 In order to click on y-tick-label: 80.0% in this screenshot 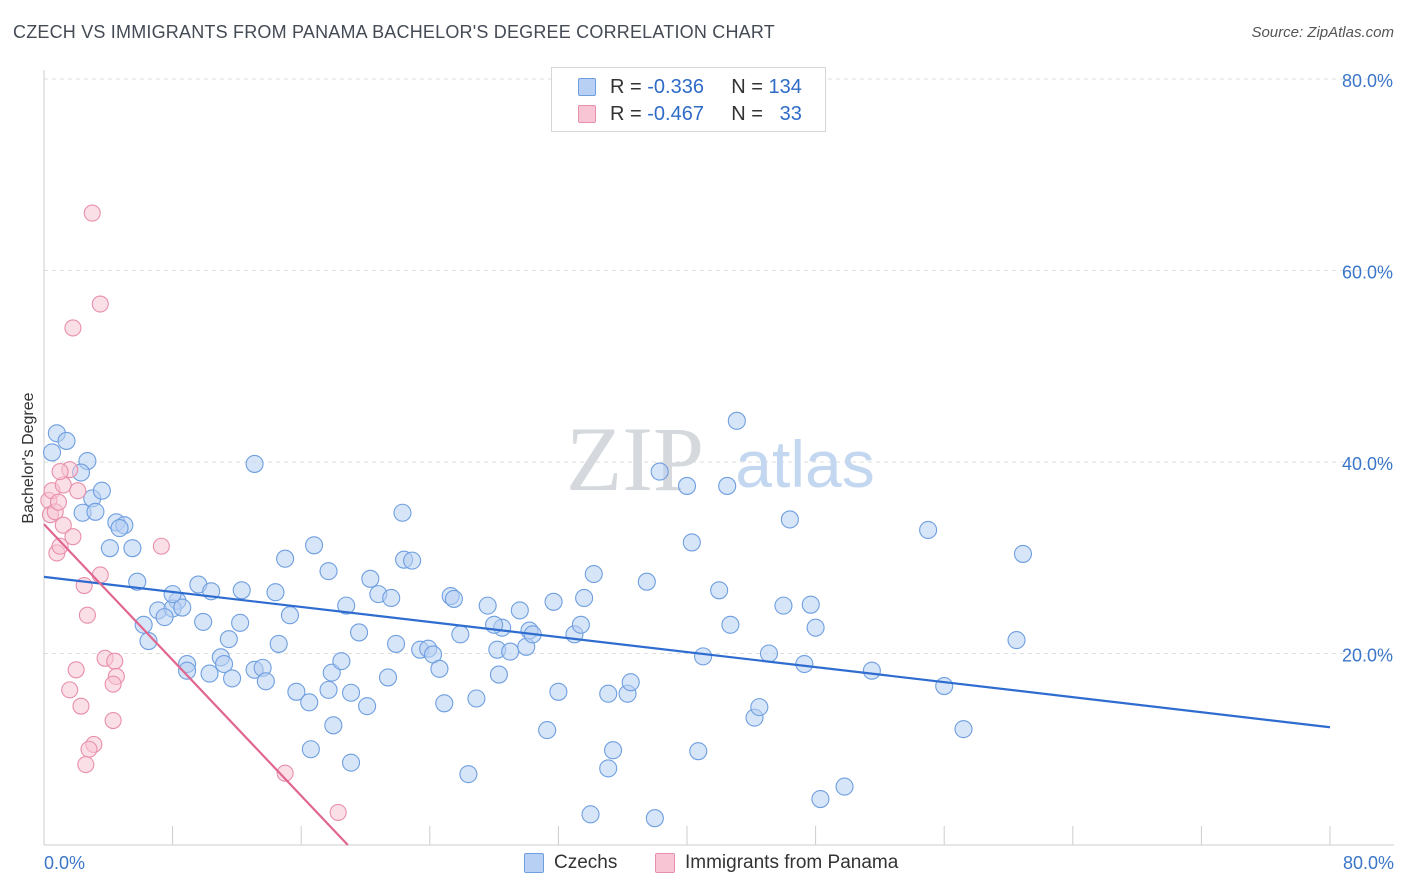, I will do `click(1367, 81)`.